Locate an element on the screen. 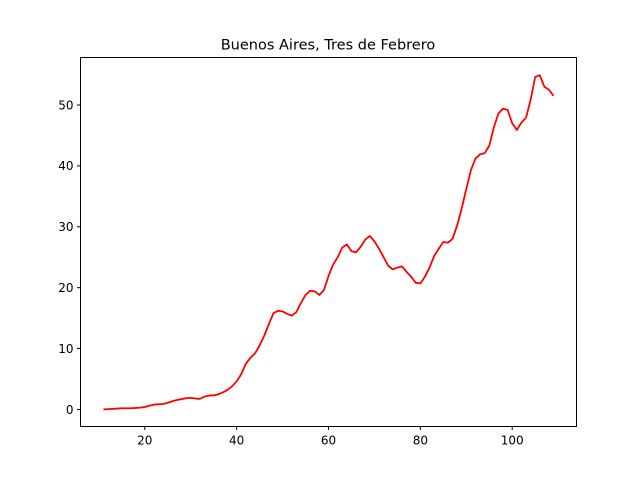 Image resolution: width=640 pixels, height=480 pixels. y-tick-label: 10 is located at coordinates (65, 349).